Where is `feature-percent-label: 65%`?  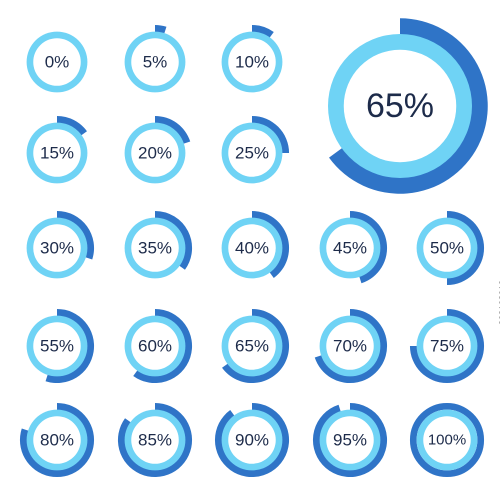
feature-percent-label: 65% is located at coordinates (400, 106).